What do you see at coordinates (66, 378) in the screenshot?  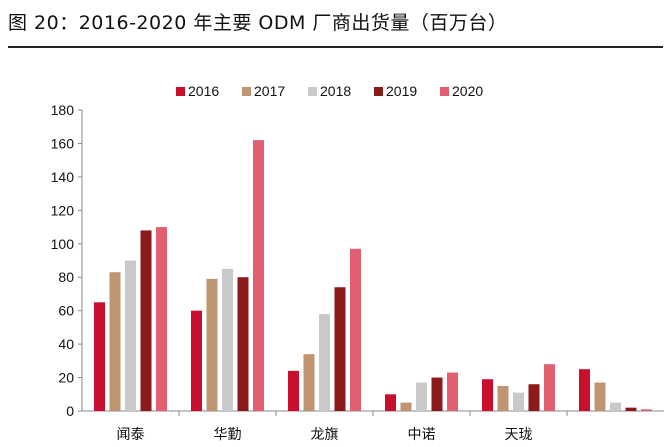 I see `y-tick-label: 20` at bounding box center [66, 378].